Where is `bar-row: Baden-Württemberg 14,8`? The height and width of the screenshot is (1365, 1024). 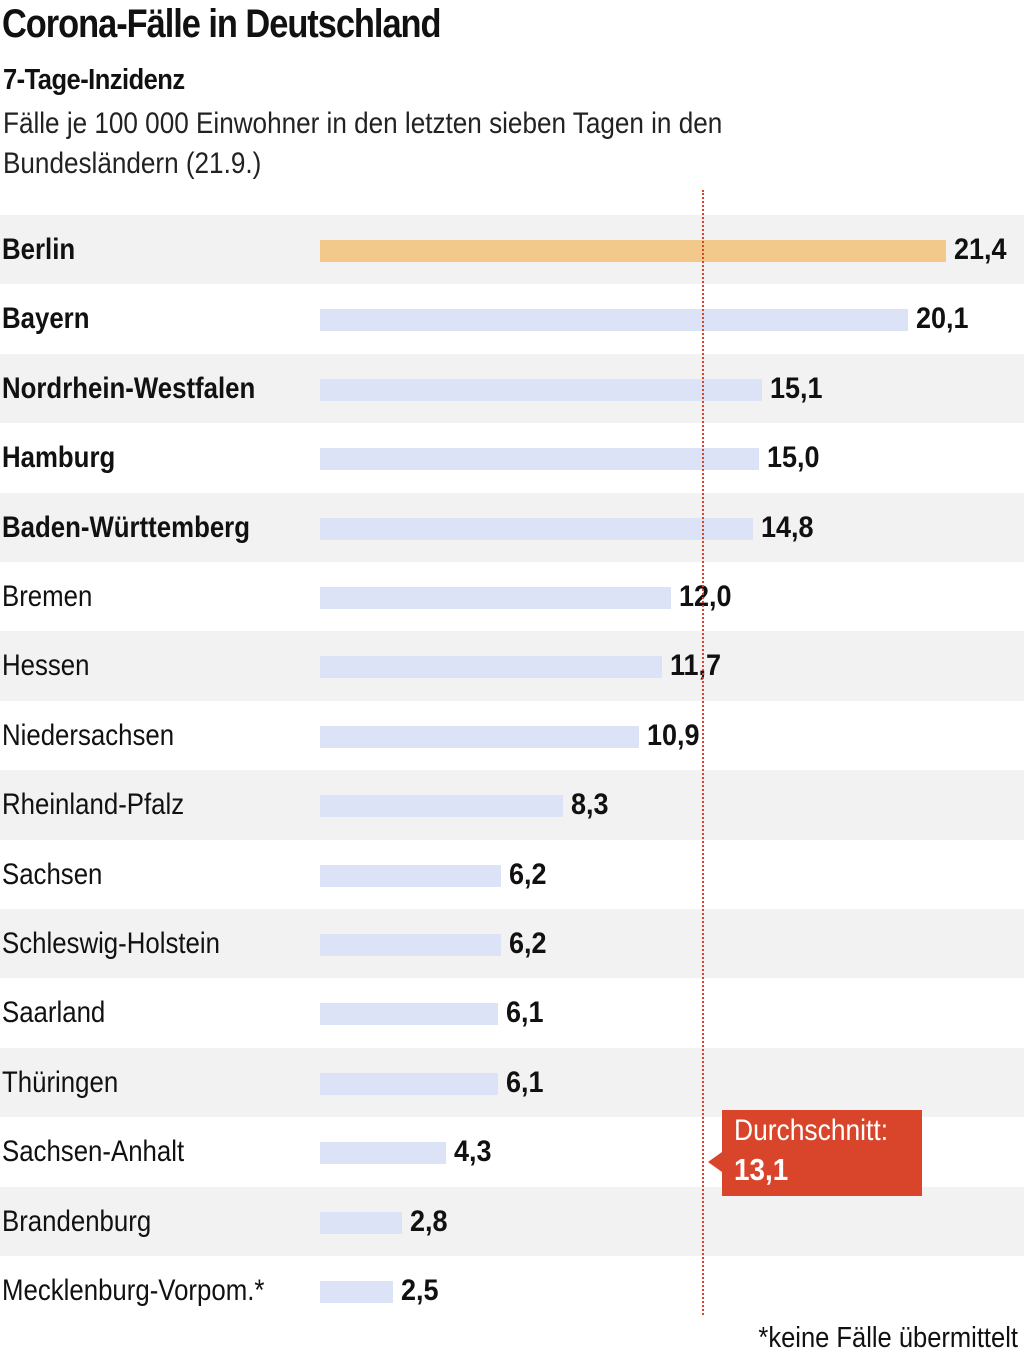
bar-row: Baden-Württemberg 14,8 is located at coordinates (512, 527).